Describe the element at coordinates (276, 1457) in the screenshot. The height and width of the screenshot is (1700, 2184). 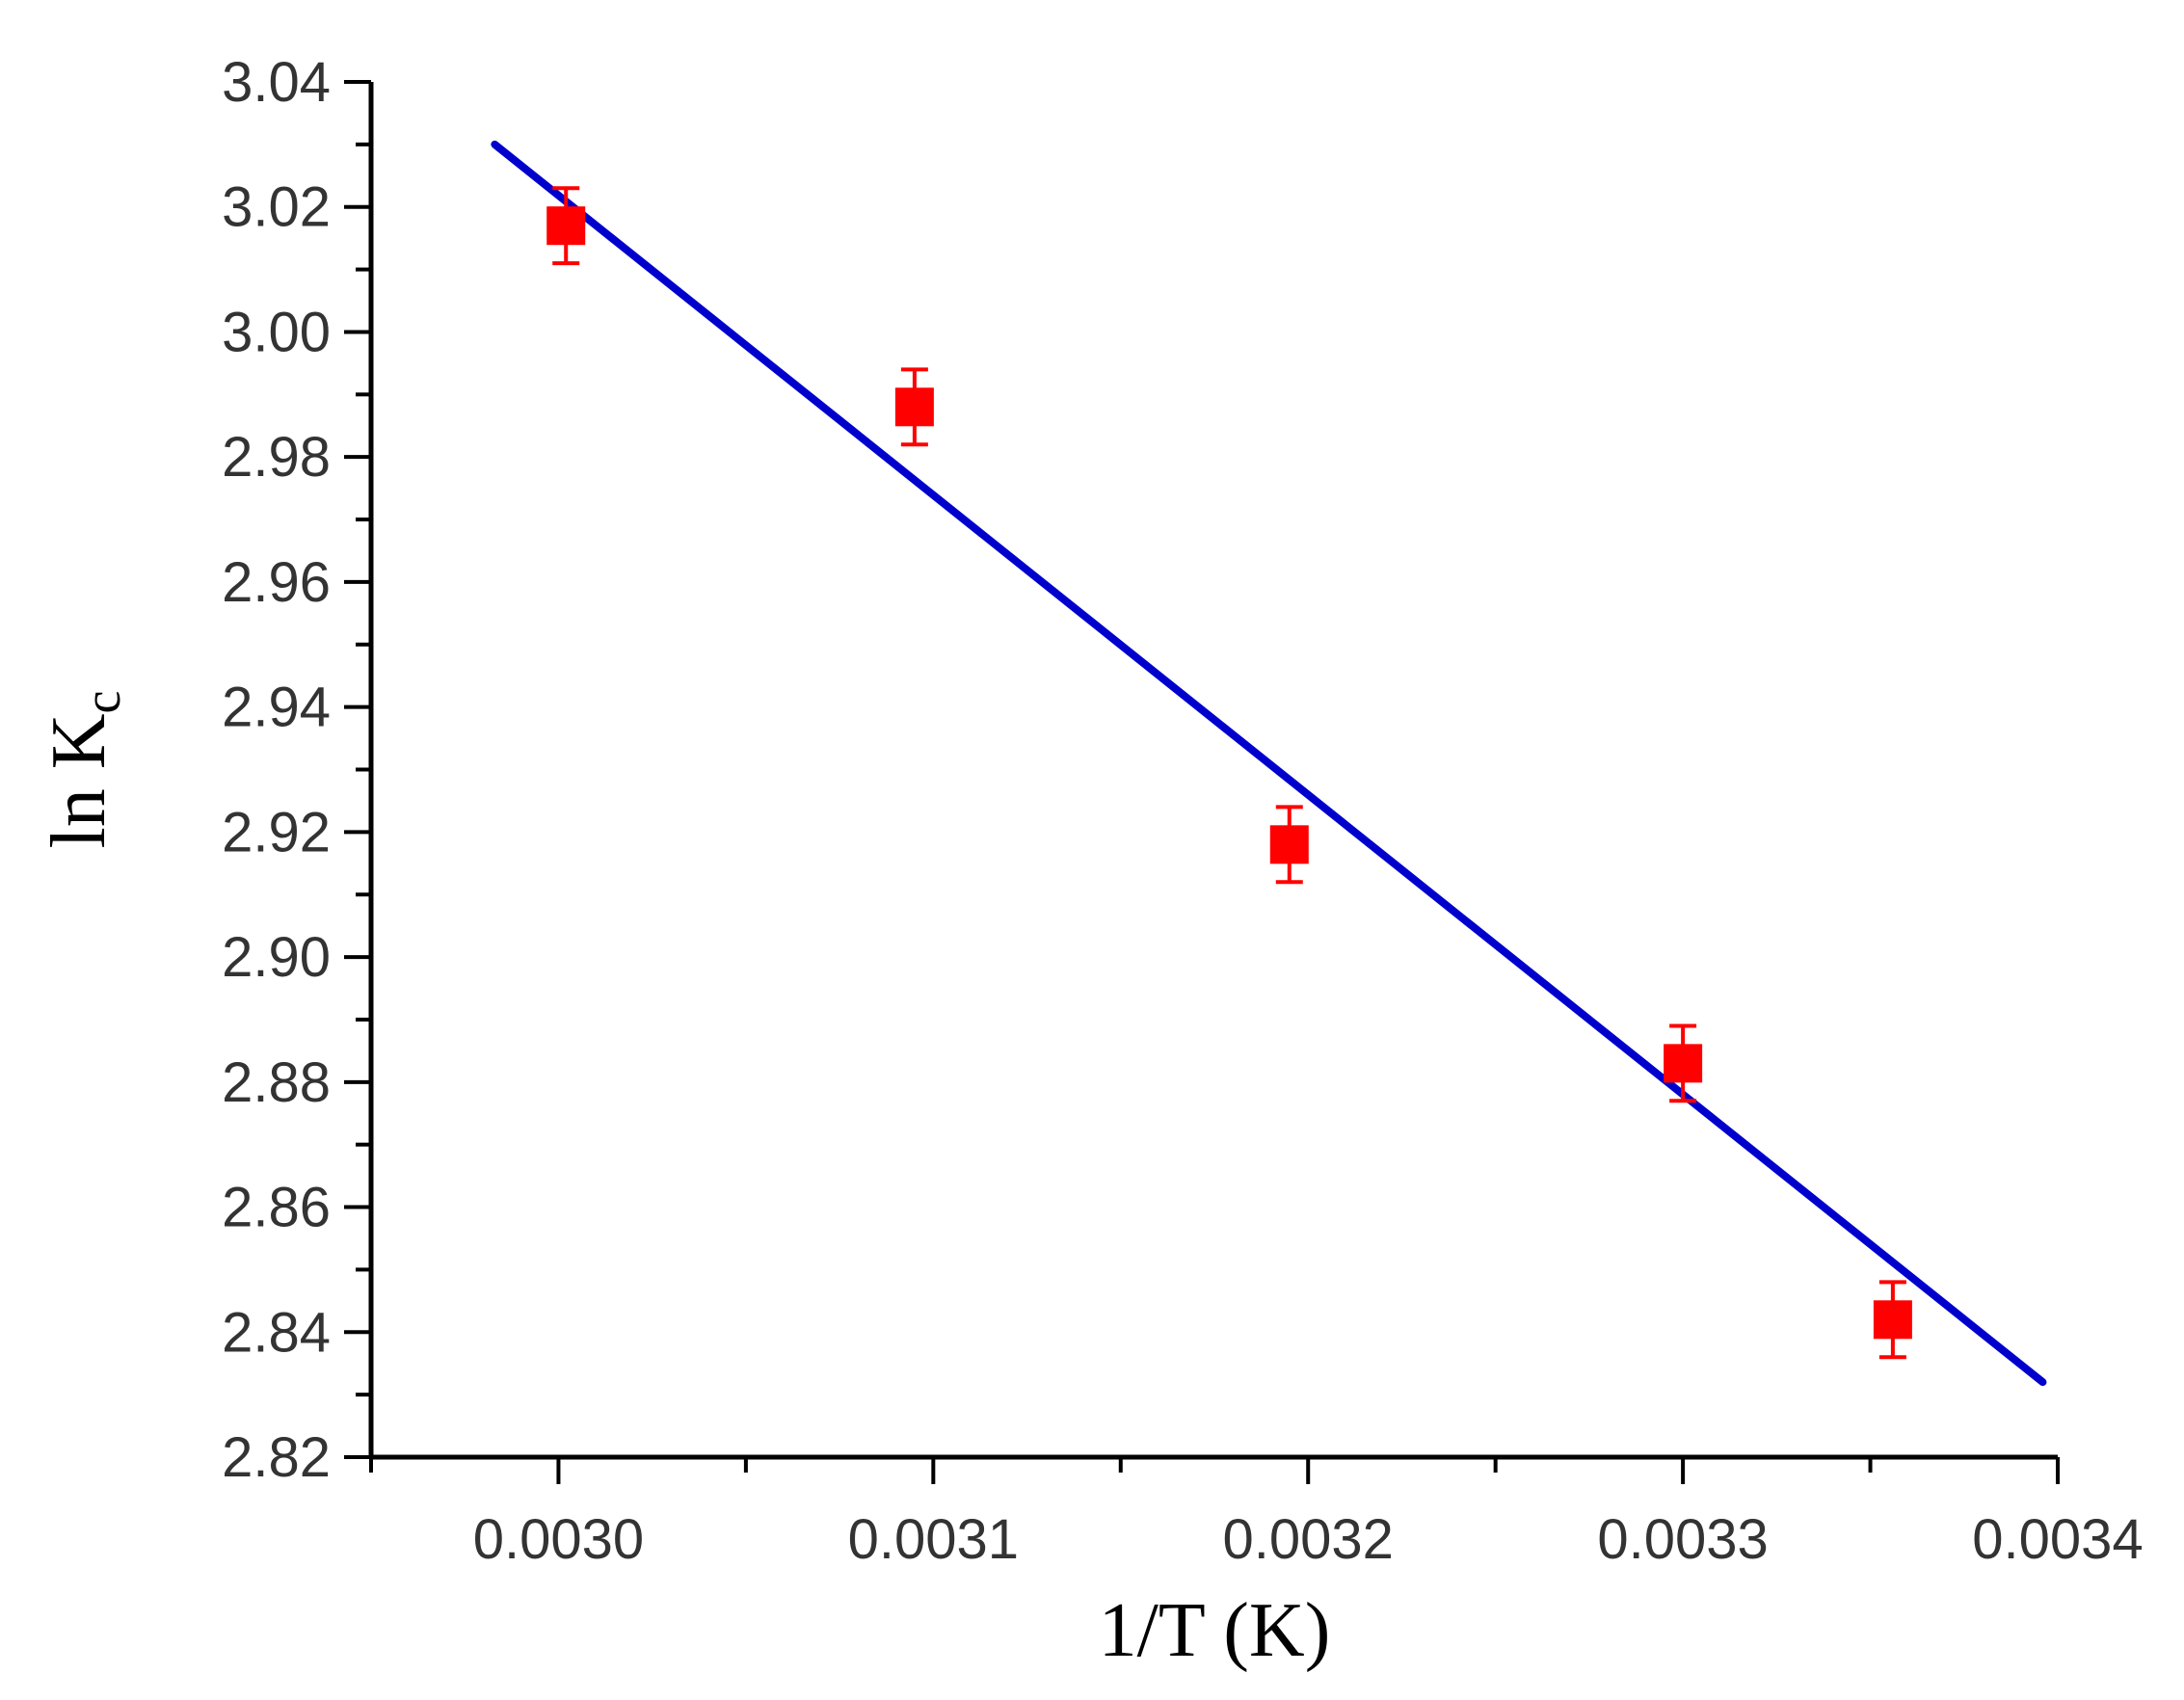
I see `y-tick-label: 2.82` at that location.